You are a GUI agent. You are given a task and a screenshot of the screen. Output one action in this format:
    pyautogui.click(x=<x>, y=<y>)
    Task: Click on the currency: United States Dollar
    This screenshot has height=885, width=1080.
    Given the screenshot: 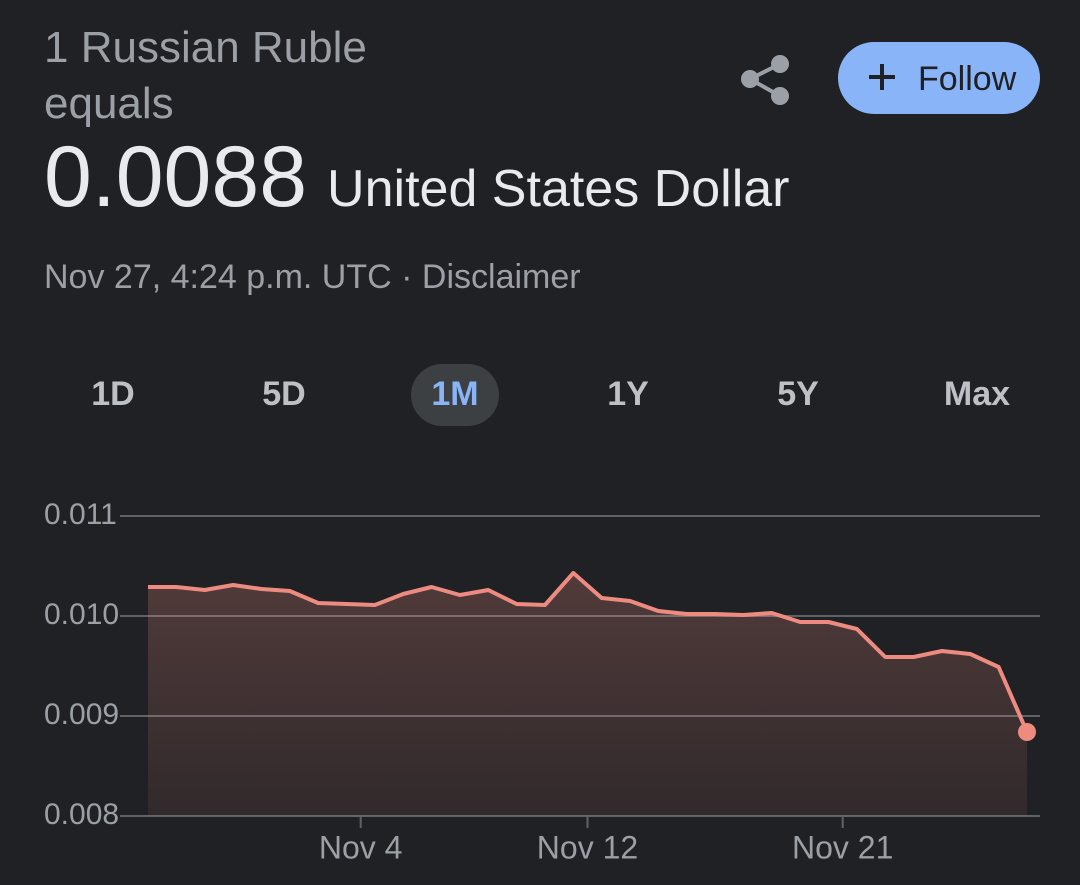 What is the action you would take?
    pyautogui.click(x=558, y=189)
    